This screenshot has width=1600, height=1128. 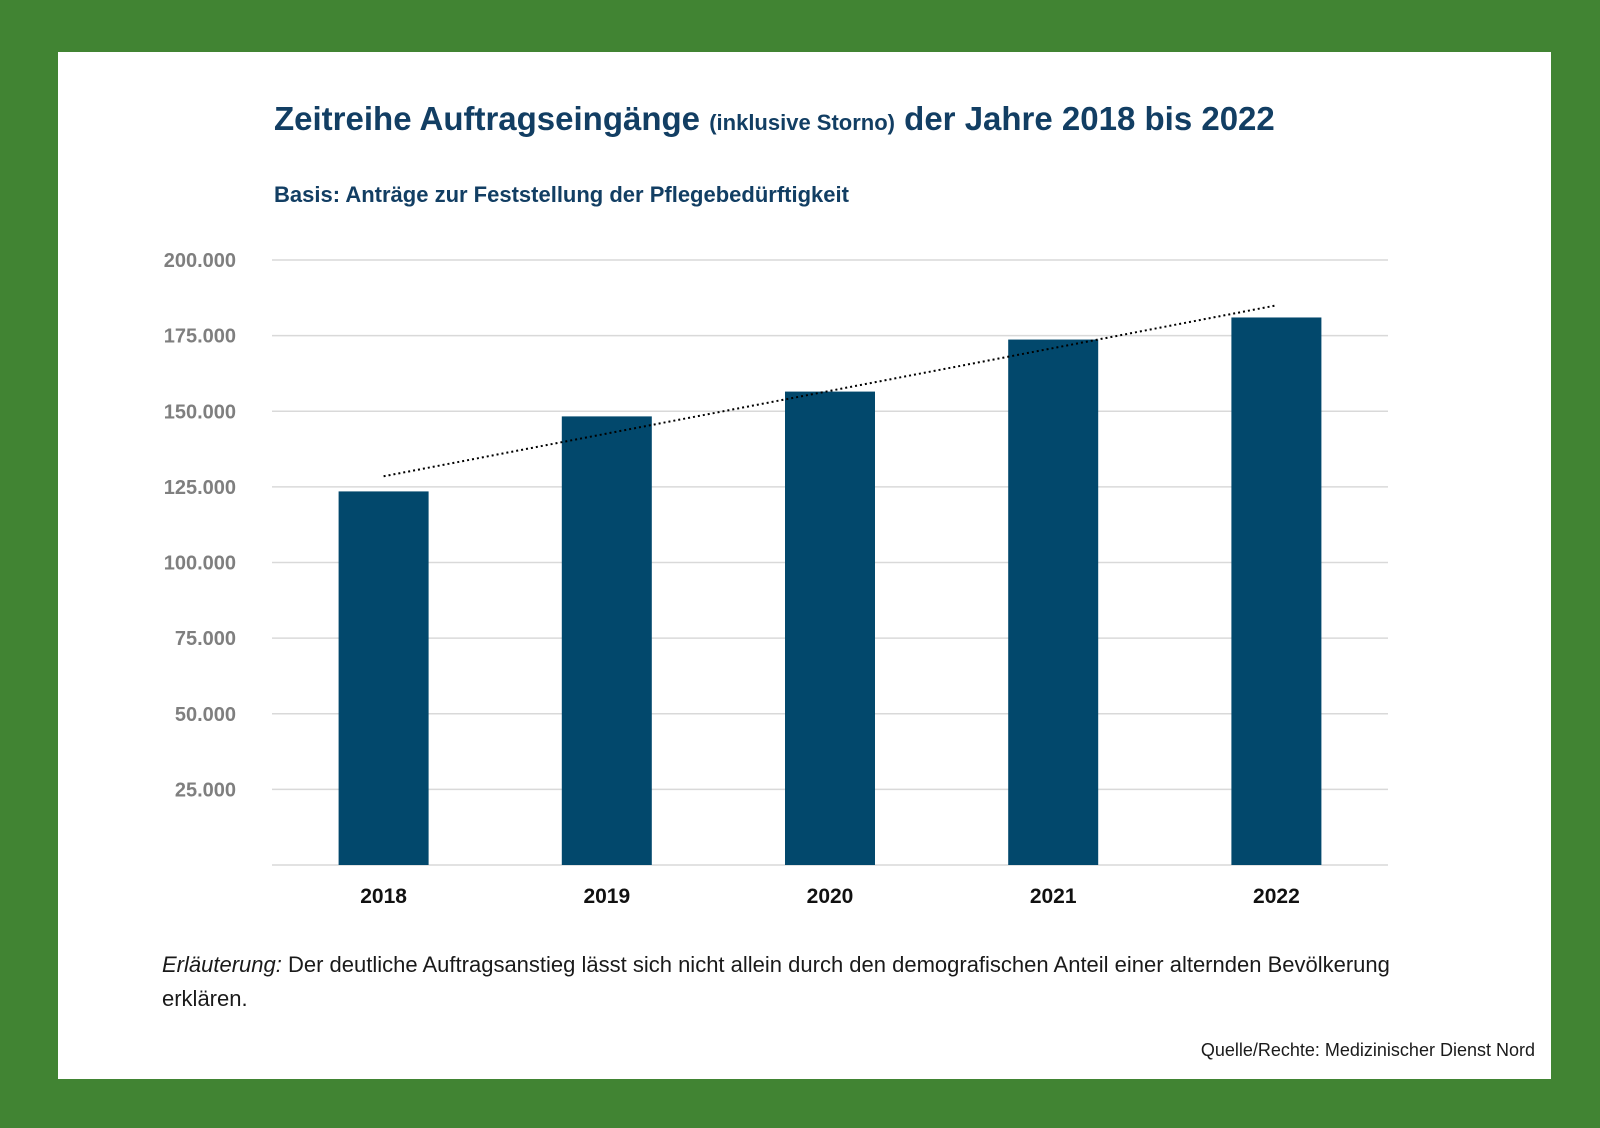 What do you see at coordinates (200, 261) in the screenshot?
I see `y-tick-label: 200.000` at bounding box center [200, 261].